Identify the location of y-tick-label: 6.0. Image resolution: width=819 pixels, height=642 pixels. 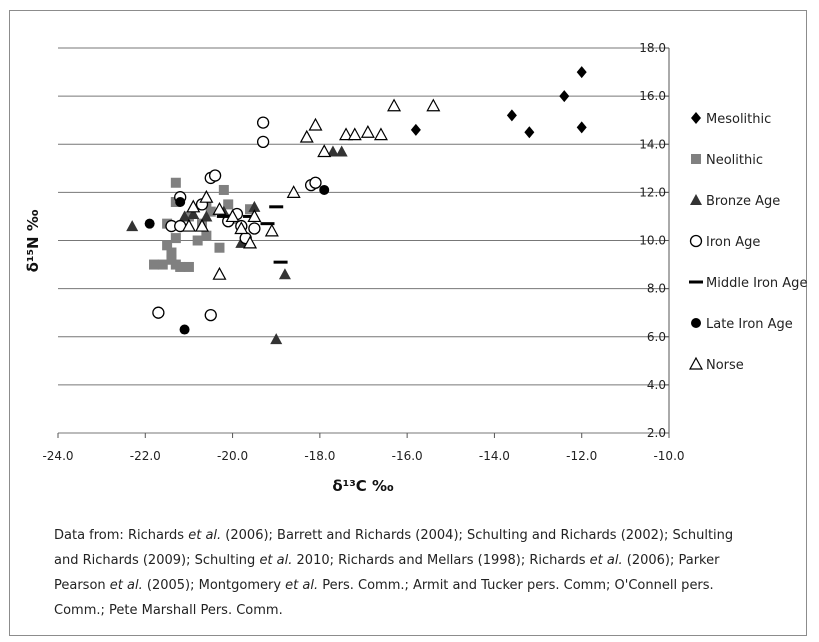
(656, 337).